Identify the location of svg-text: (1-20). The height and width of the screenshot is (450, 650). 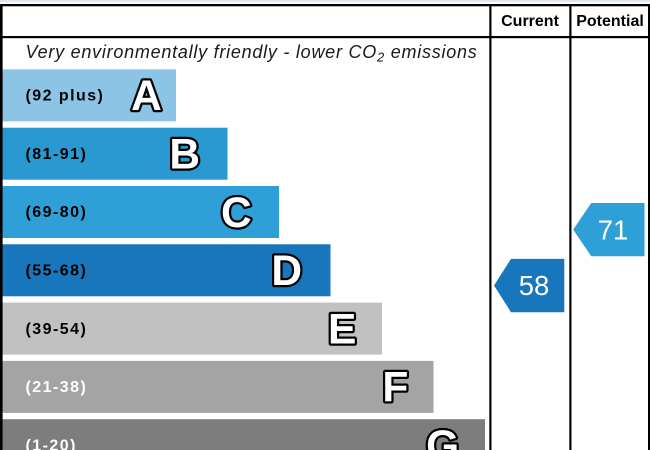
(51, 443).